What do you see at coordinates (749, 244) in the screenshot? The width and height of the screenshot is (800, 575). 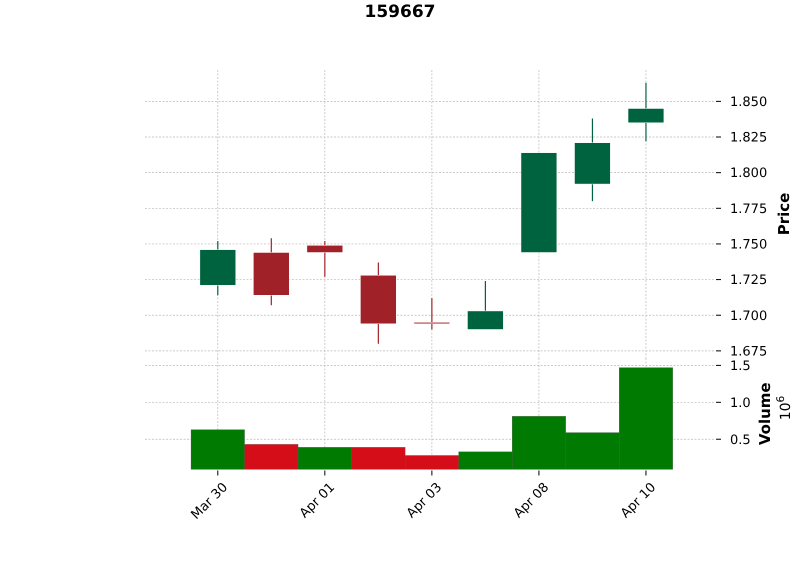 I see `y-tick-label: 1.750` at bounding box center [749, 244].